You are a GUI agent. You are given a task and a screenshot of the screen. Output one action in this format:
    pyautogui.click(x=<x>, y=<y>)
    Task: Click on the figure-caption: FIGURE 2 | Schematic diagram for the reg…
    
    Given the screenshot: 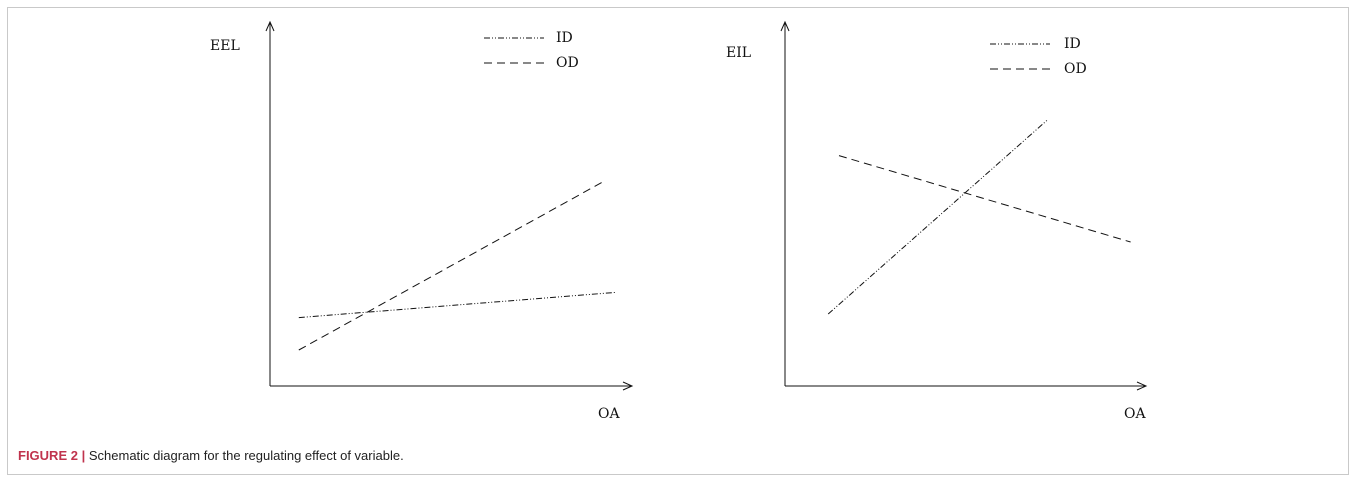 What is the action you would take?
    pyautogui.click(x=211, y=455)
    